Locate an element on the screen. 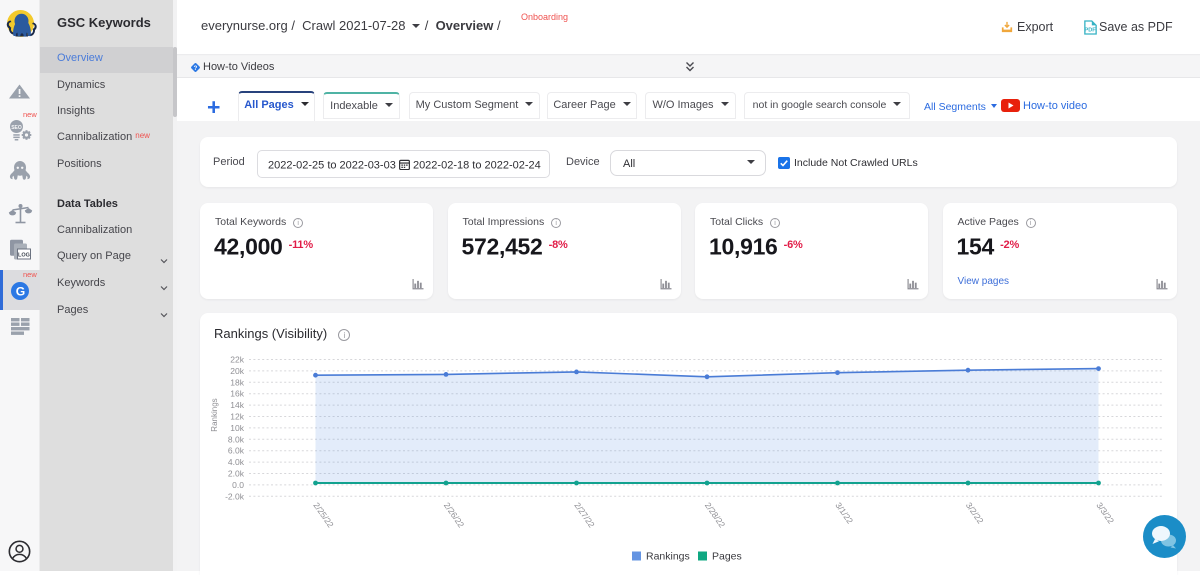  svg-text: 22k is located at coordinates (237, 360).